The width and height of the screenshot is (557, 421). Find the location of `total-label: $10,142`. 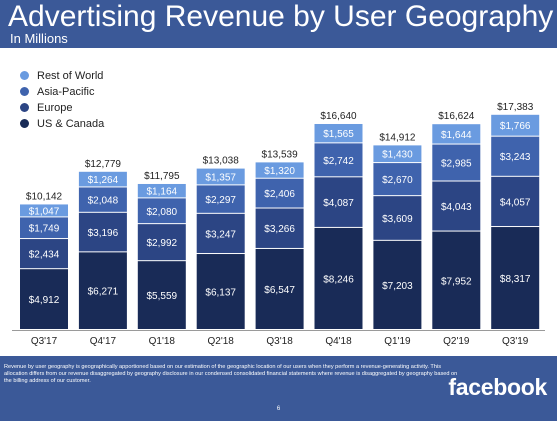

total-label: $10,142 is located at coordinates (44, 196).